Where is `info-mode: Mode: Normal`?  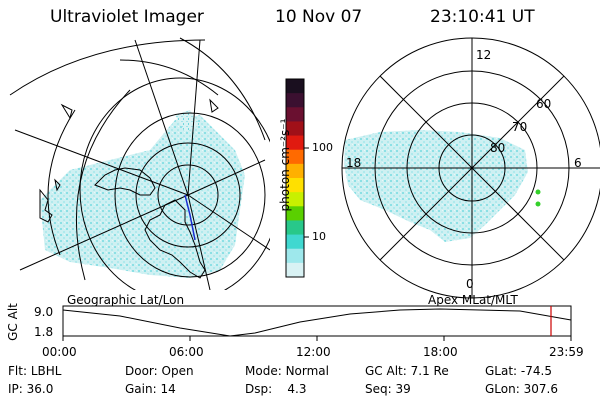 info-mode: Mode: Normal is located at coordinates (287, 371).